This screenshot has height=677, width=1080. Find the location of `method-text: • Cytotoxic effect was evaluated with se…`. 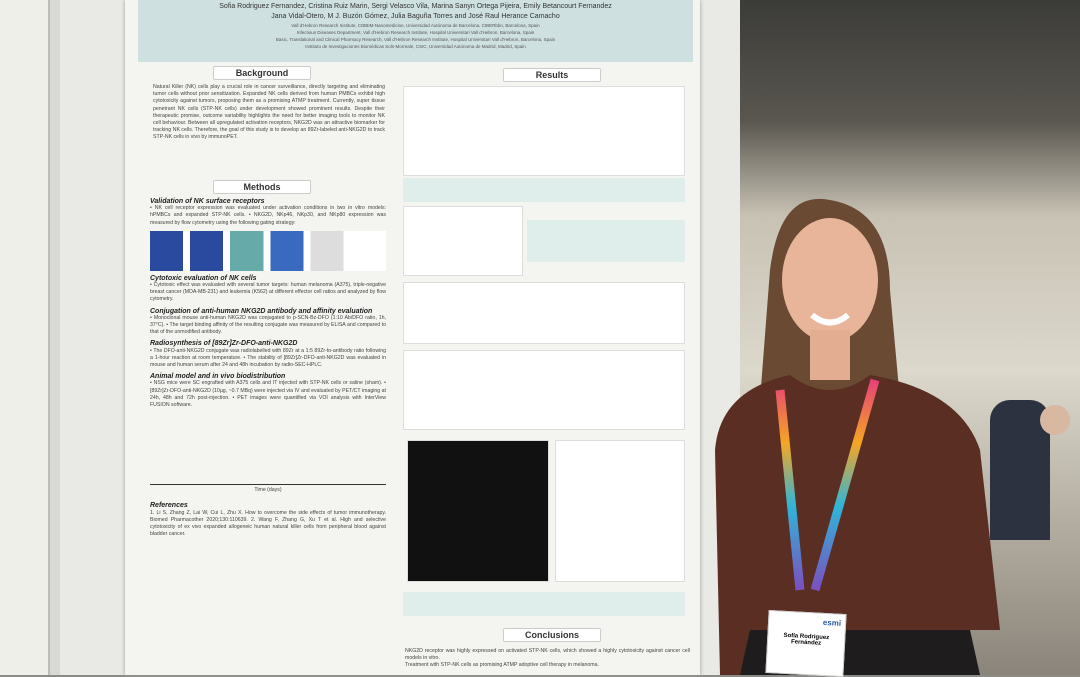

method-text: • Cytotoxic effect was evaluated with se… is located at coordinates (268, 292).